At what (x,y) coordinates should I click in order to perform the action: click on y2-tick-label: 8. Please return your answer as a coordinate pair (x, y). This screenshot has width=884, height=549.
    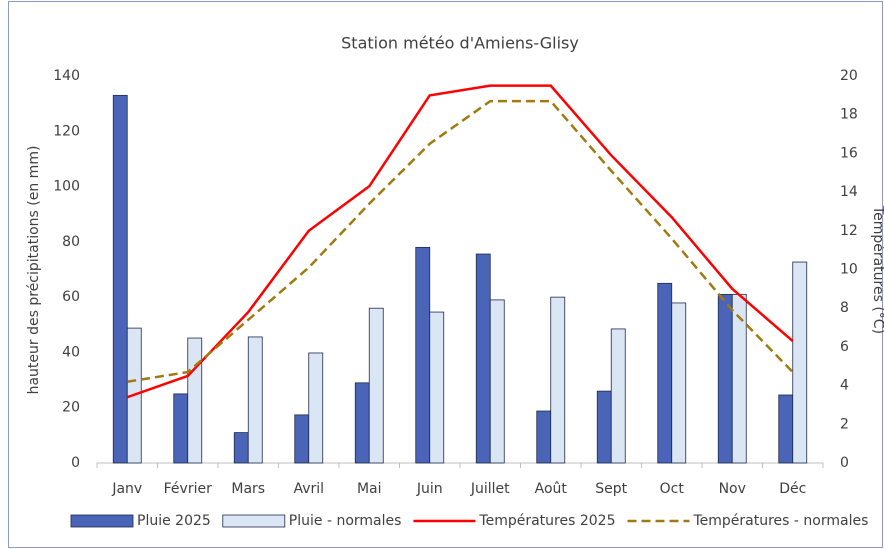
    Looking at the image, I should click on (844, 308).